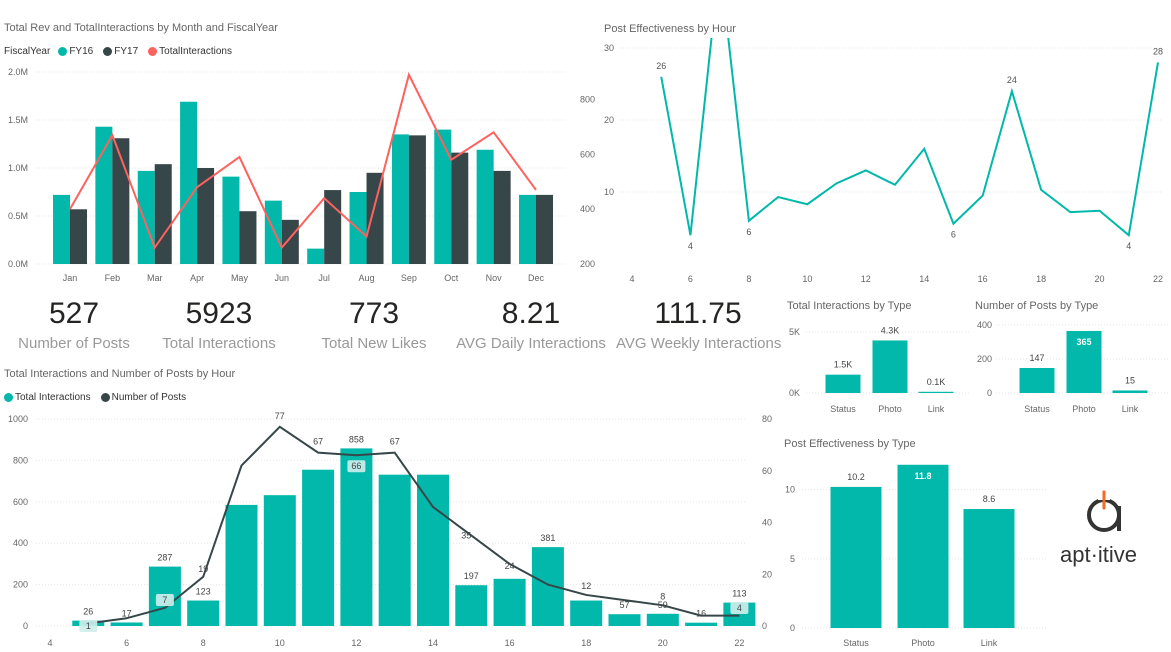 The width and height of the screenshot is (1171, 652). What do you see at coordinates (49, 643) in the screenshot?
I see `x-tick-label: 4` at bounding box center [49, 643].